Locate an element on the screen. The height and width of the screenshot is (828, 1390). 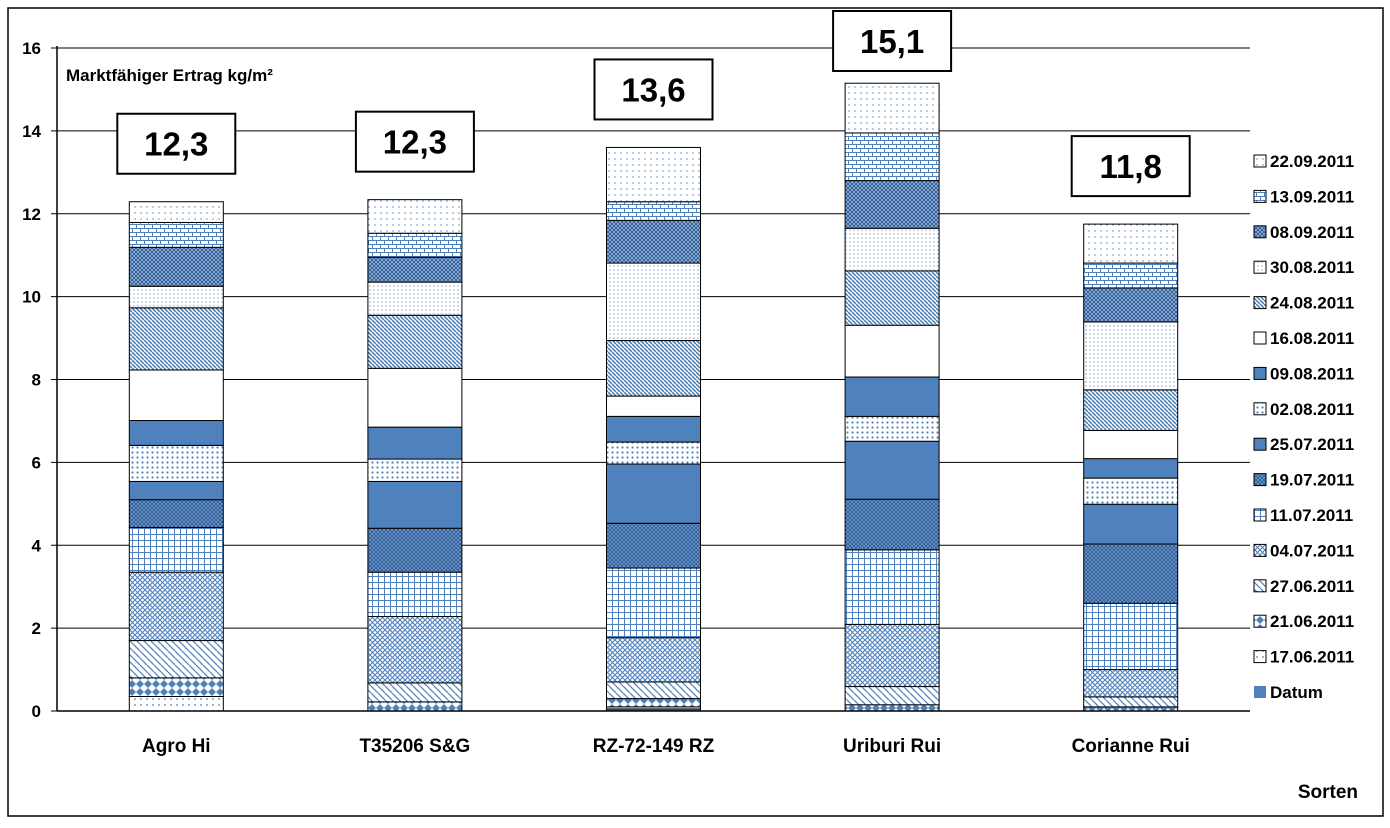
y-tick-label: 4 is located at coordinates (37, 545).